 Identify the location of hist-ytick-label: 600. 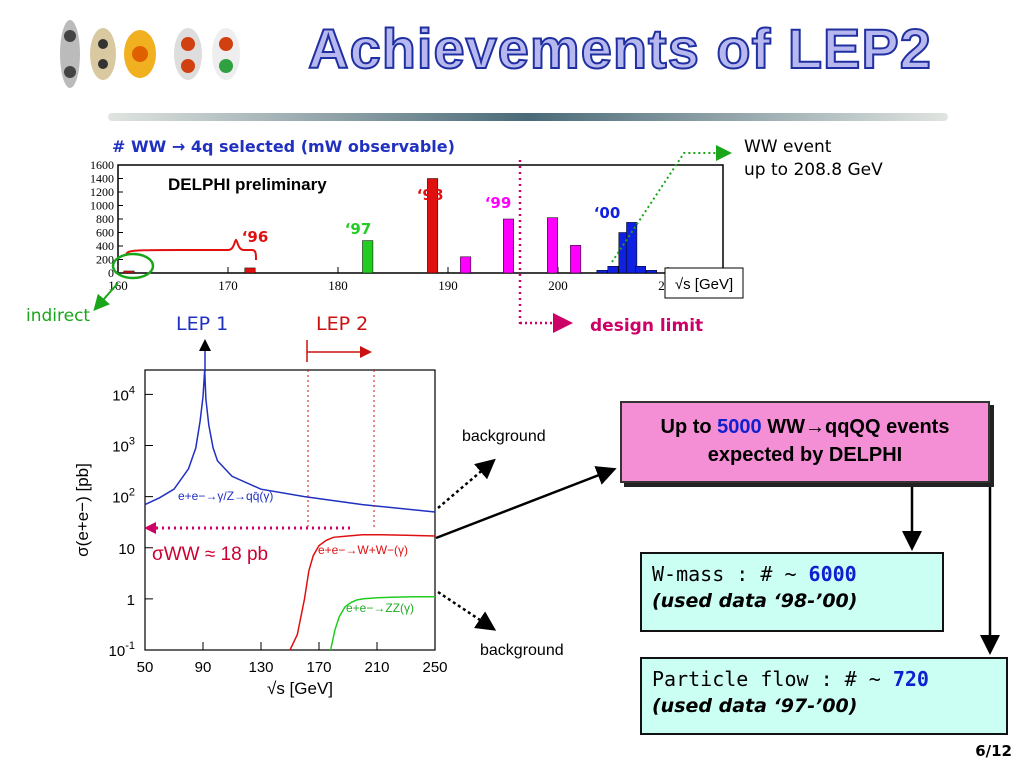
(105, 233).